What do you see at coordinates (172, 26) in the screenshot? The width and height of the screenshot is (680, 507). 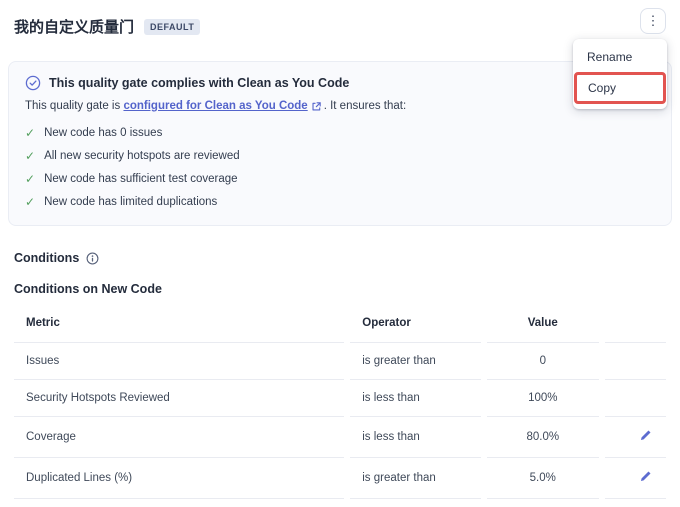 I see `default-badge: DEFAULT` at bounding box center [172, 26].